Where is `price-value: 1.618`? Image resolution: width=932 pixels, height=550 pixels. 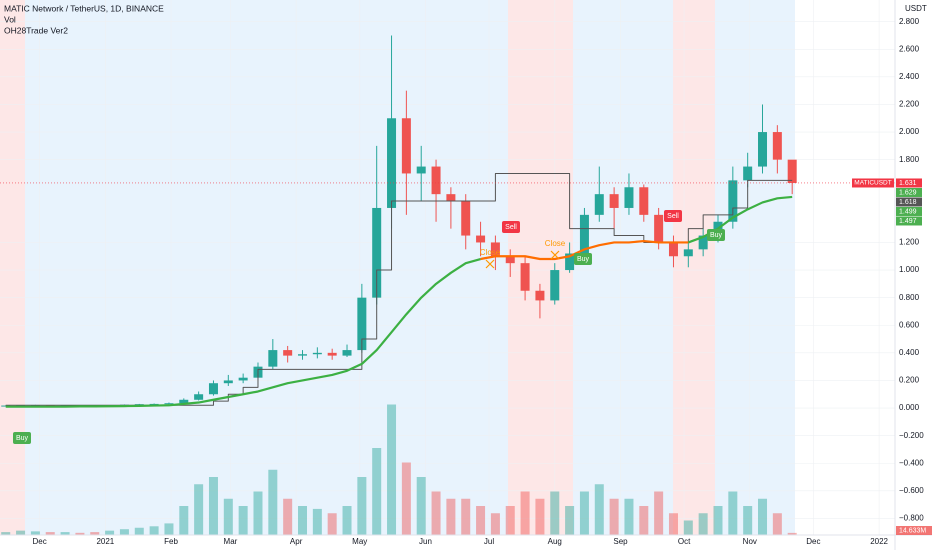 price-value: 1.618 is located at coordinates (908, 202).